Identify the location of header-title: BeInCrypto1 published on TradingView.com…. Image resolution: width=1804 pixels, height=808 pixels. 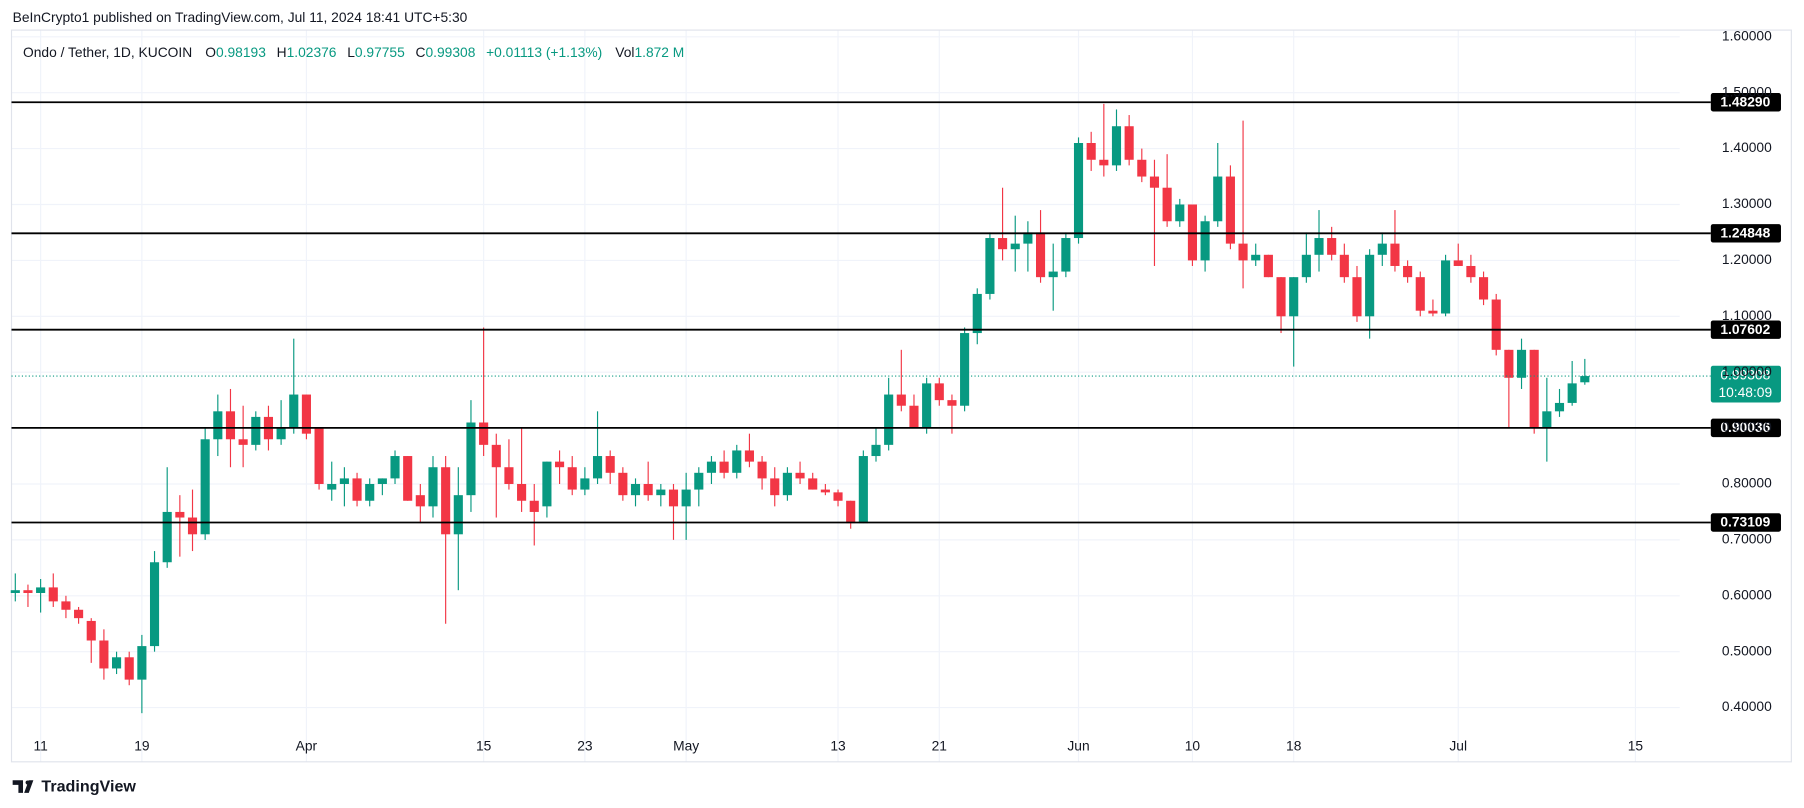
(240, 17).